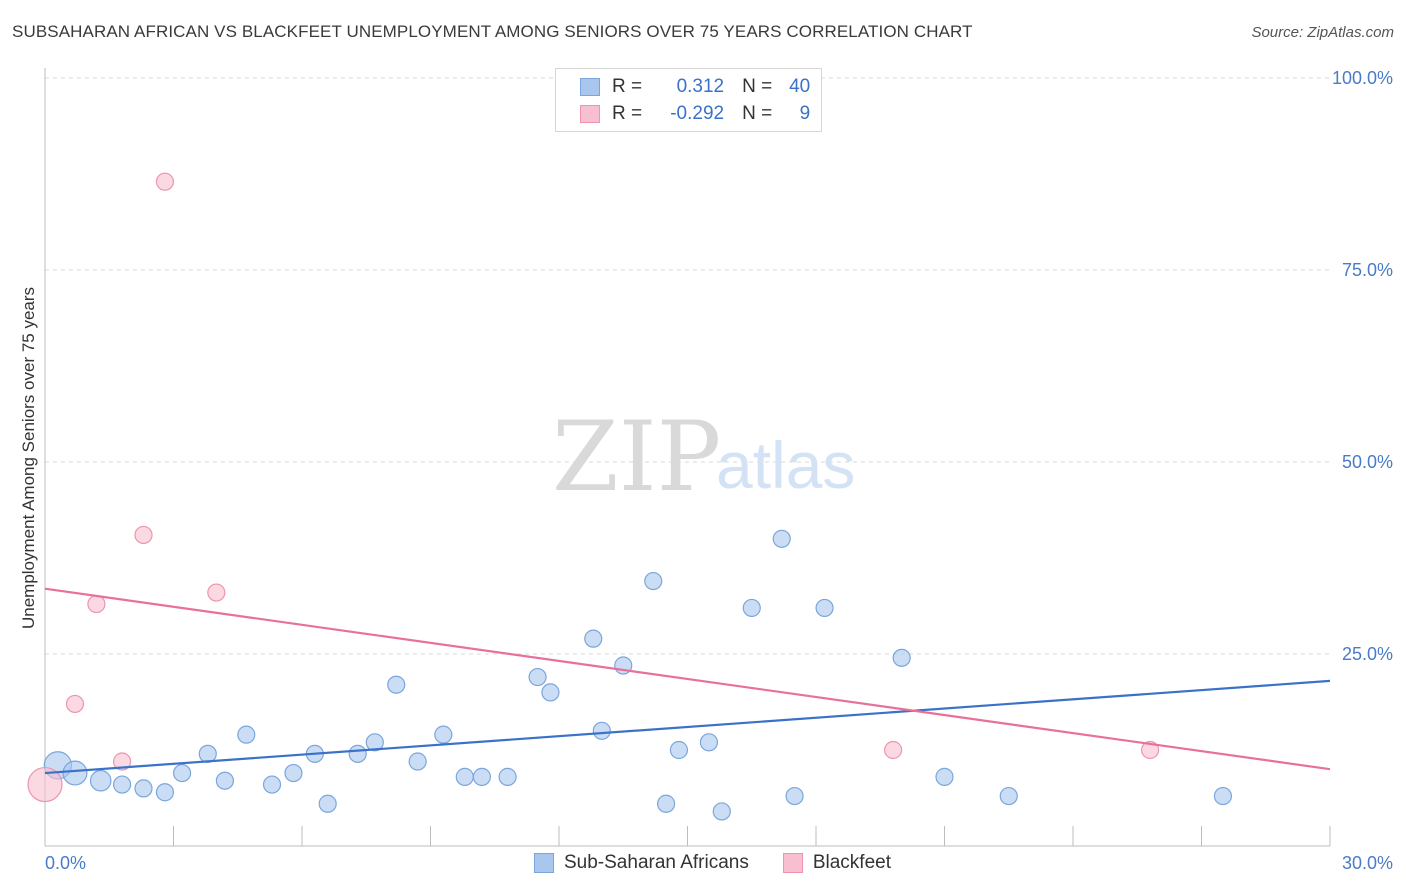  I want to click on legend-row-subsaharan: R = 0.312 N = 40, so click(695, 87).